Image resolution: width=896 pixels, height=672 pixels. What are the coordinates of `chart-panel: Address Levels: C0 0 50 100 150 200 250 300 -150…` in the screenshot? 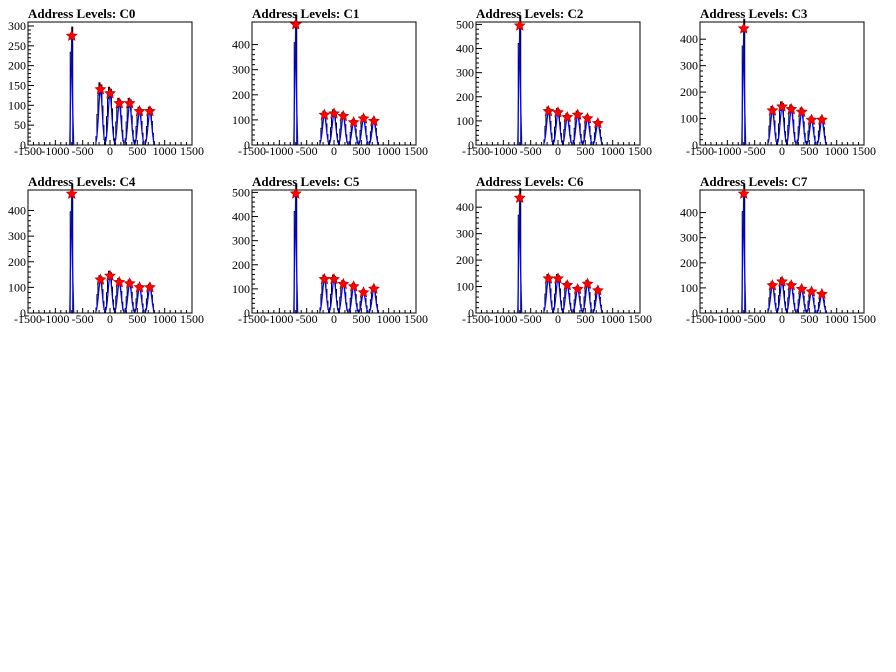 It's located at (106, 82).